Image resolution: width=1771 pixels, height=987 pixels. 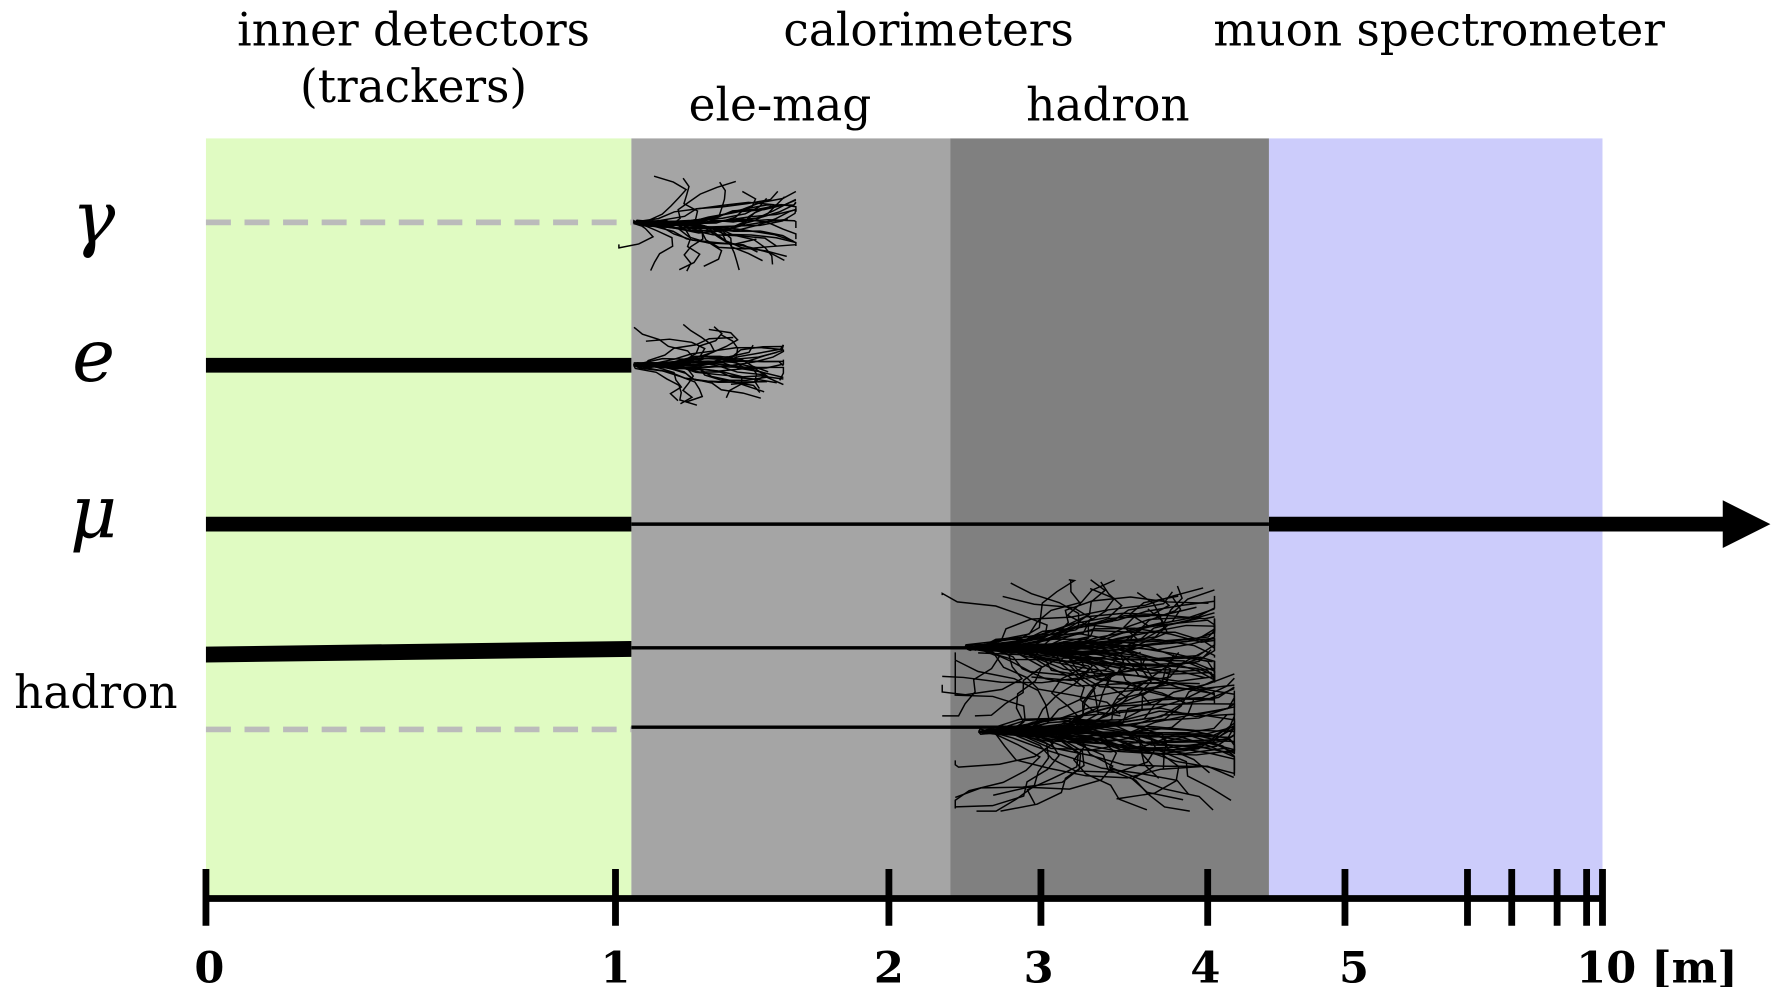 I want to click on tick-label: 3, so click(x=1039, y=965).